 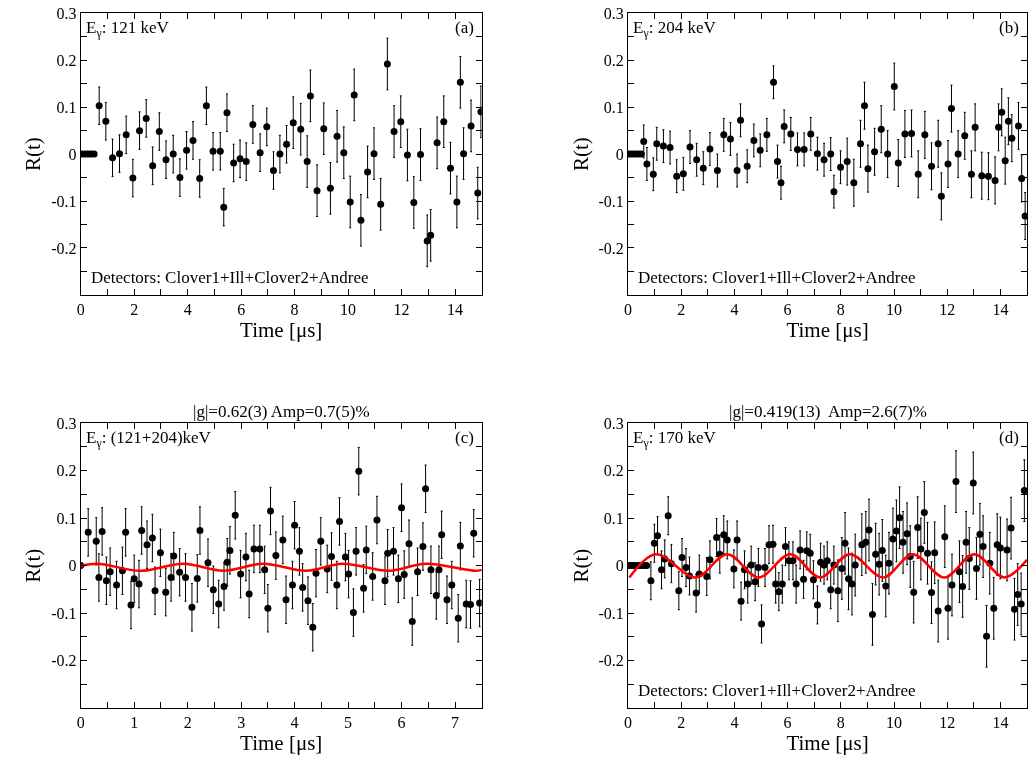 I want to click on chart-title: |g|=0.62(3) Amp=0.7(5)%, so click(x=281, y=411).